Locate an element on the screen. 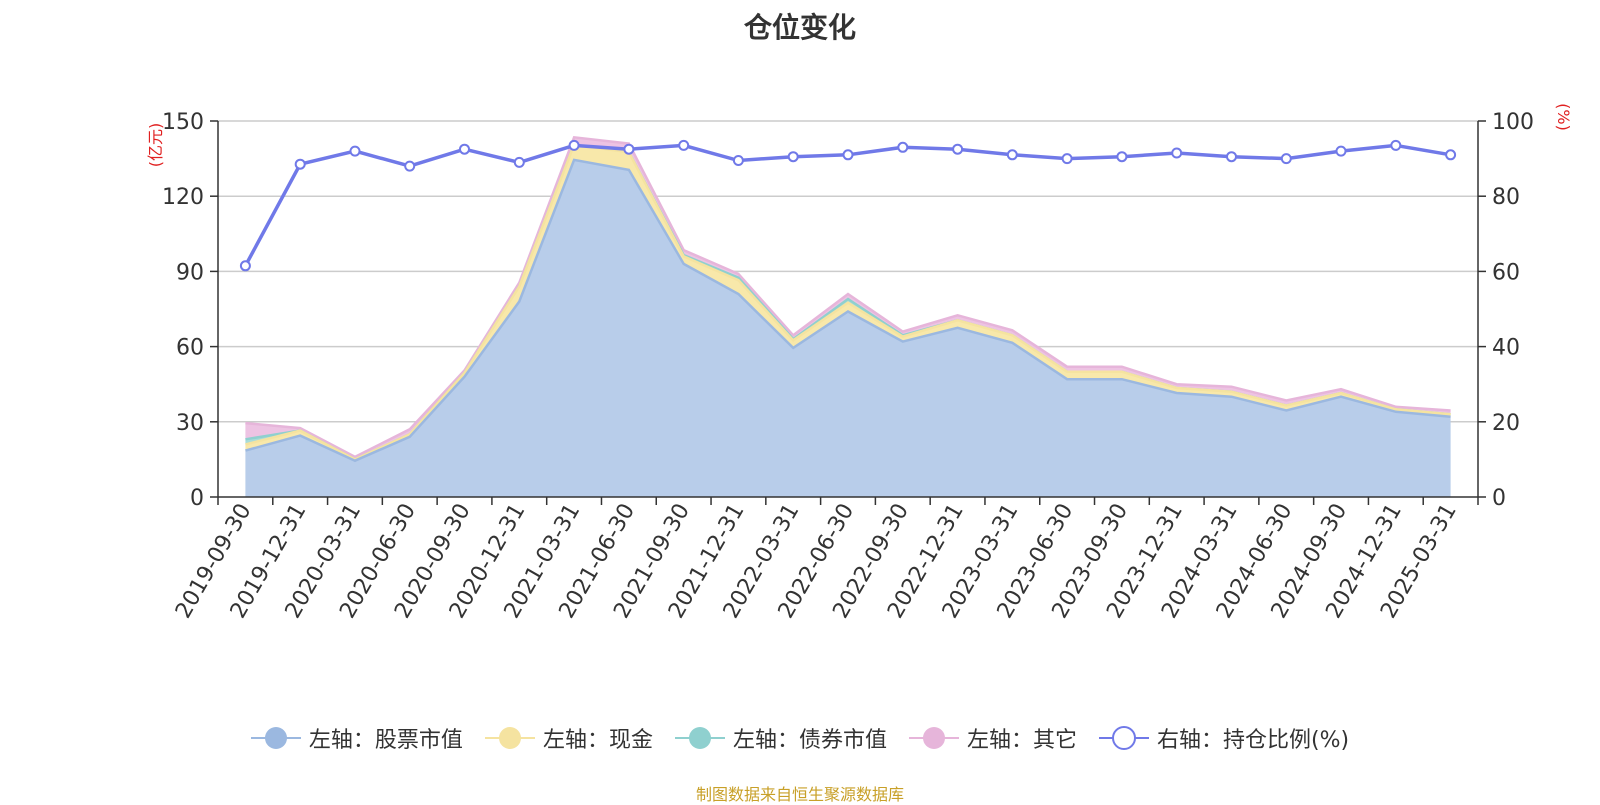  legend: 左轴：股票市值 左轴：现金 左轴：债券市值 左轴：其它 右轴：持仓比例(%) is located at coordinates (800, 738).